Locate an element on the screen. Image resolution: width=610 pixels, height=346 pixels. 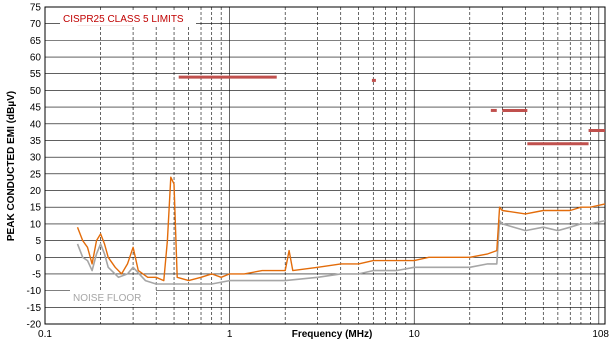
y-tick-label: 65 is located at coordinates (36, 41).